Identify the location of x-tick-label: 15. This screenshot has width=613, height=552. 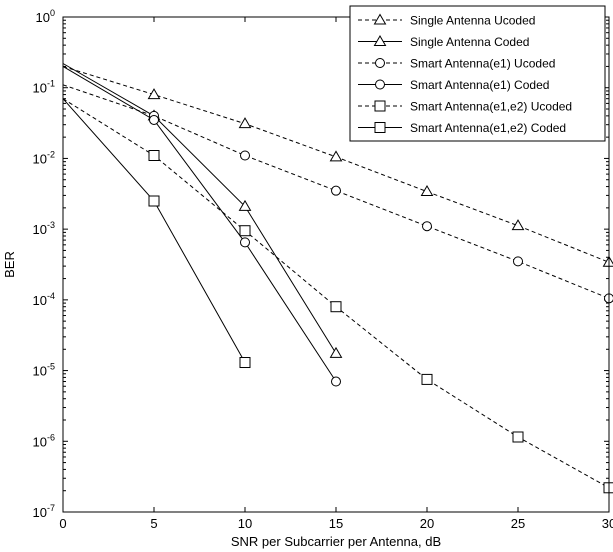
(336, 523).